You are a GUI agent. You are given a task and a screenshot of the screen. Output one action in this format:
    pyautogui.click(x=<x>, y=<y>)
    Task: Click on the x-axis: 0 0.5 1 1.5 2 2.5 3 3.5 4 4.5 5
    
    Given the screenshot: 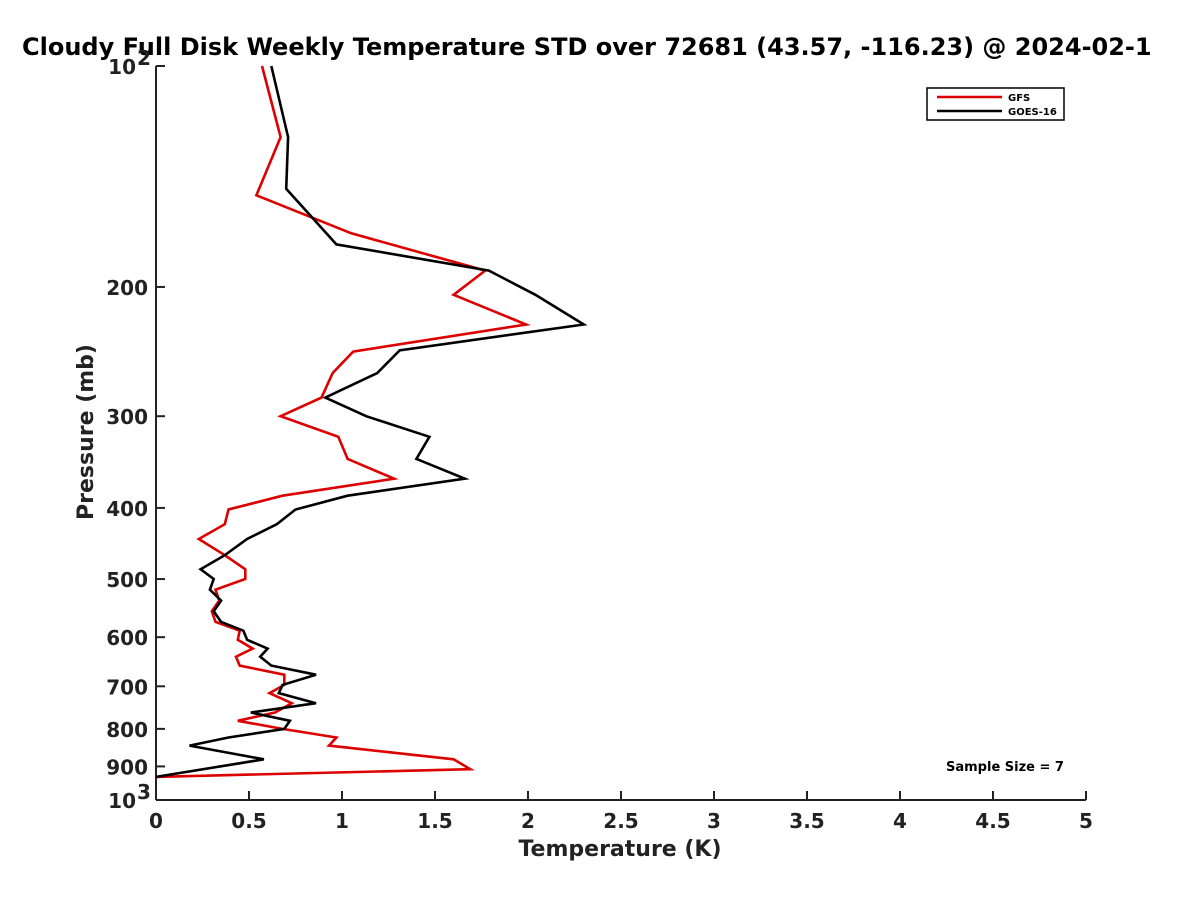 What is the action you would take?
    pyautogui.click(x=621, y=812)
    